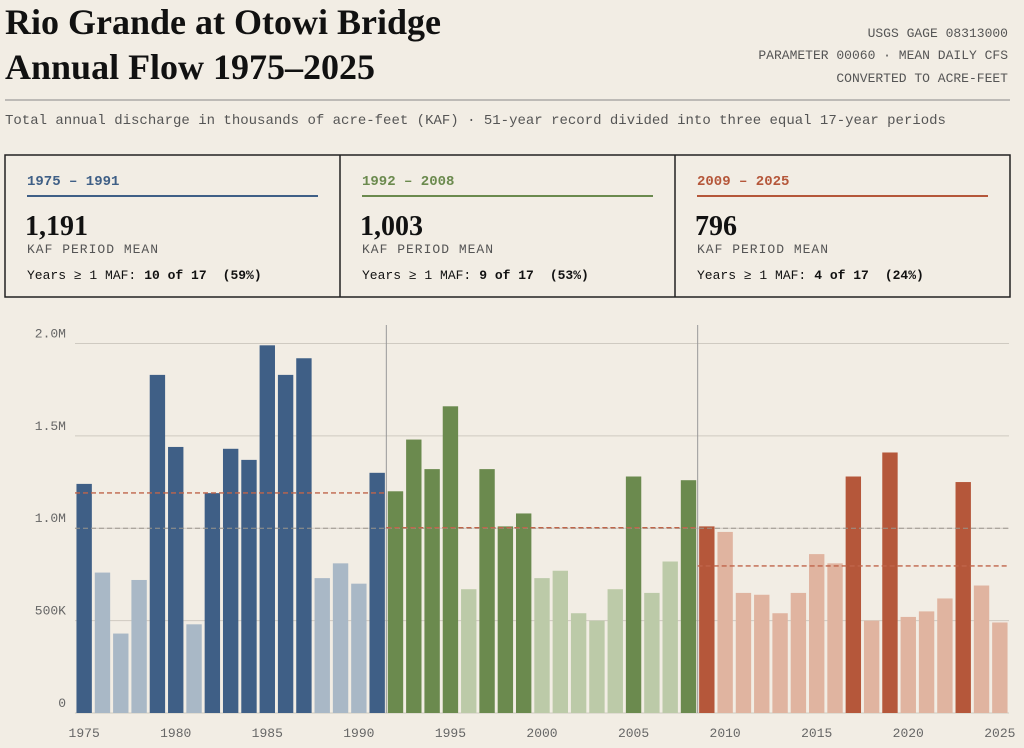 Image resolution: width=1024 pixels, height=748 pixels. I want to click on y-tick-label: 1.0M, so click(50, 518).